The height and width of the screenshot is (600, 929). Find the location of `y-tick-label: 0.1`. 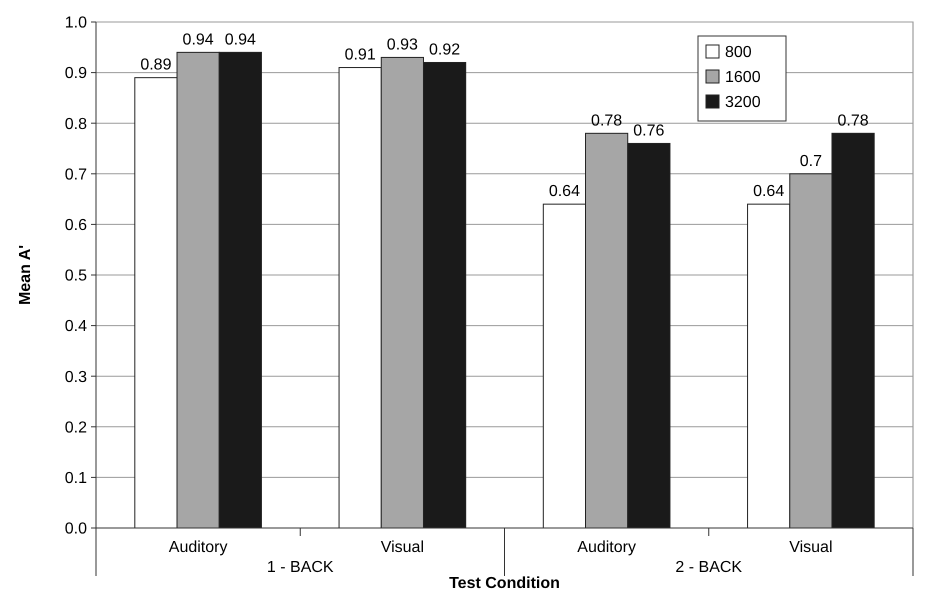

y-tick-label: 0.1 is located at coordinates (76, 478).